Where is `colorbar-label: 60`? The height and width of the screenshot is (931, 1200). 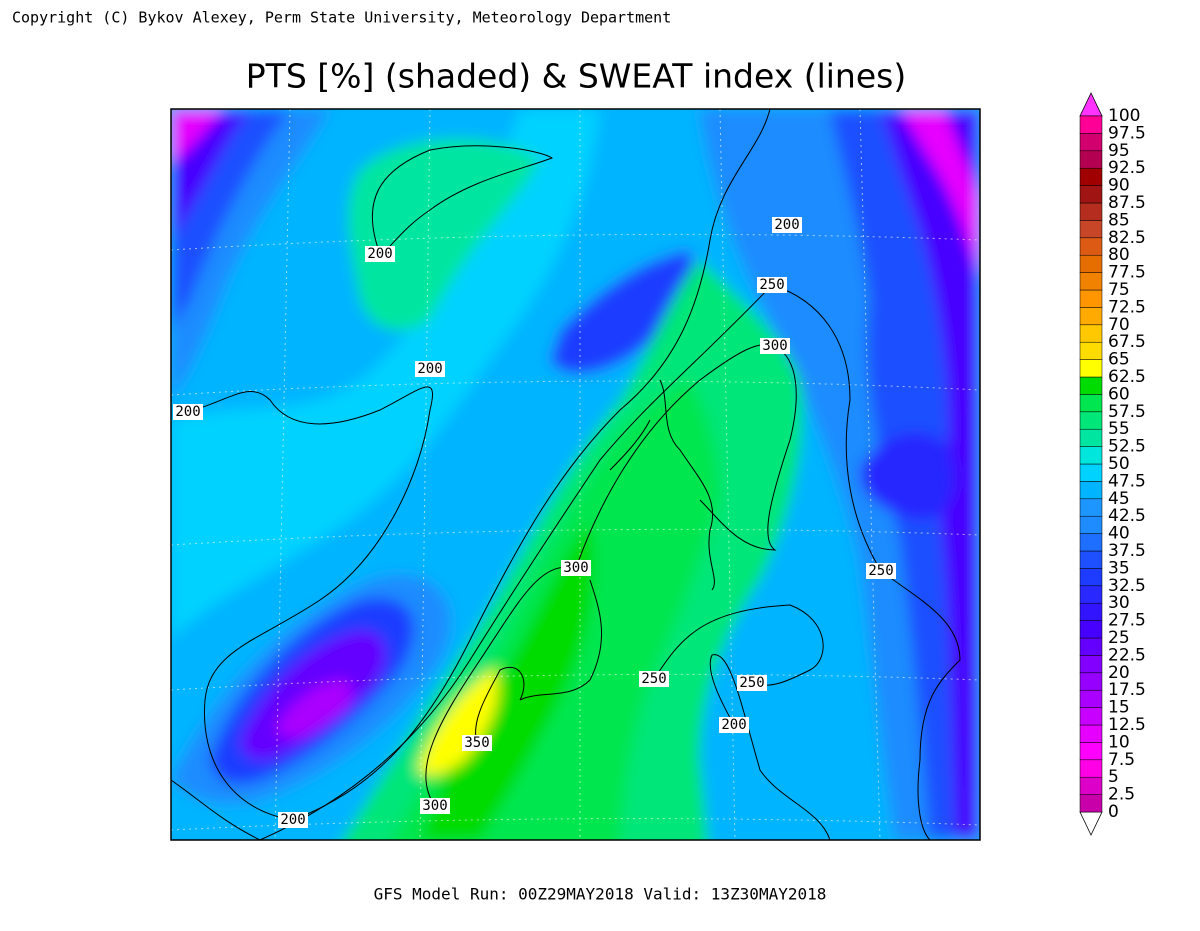
colorbar-label: 60 is located at coordinates (1119, 394).